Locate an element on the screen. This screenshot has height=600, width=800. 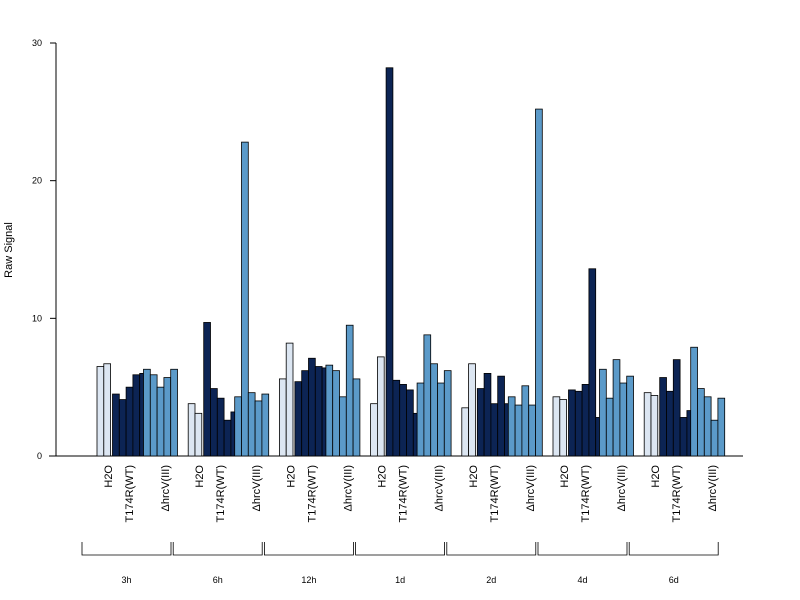
group-bracket-1d is located at coordinates (400, 549).